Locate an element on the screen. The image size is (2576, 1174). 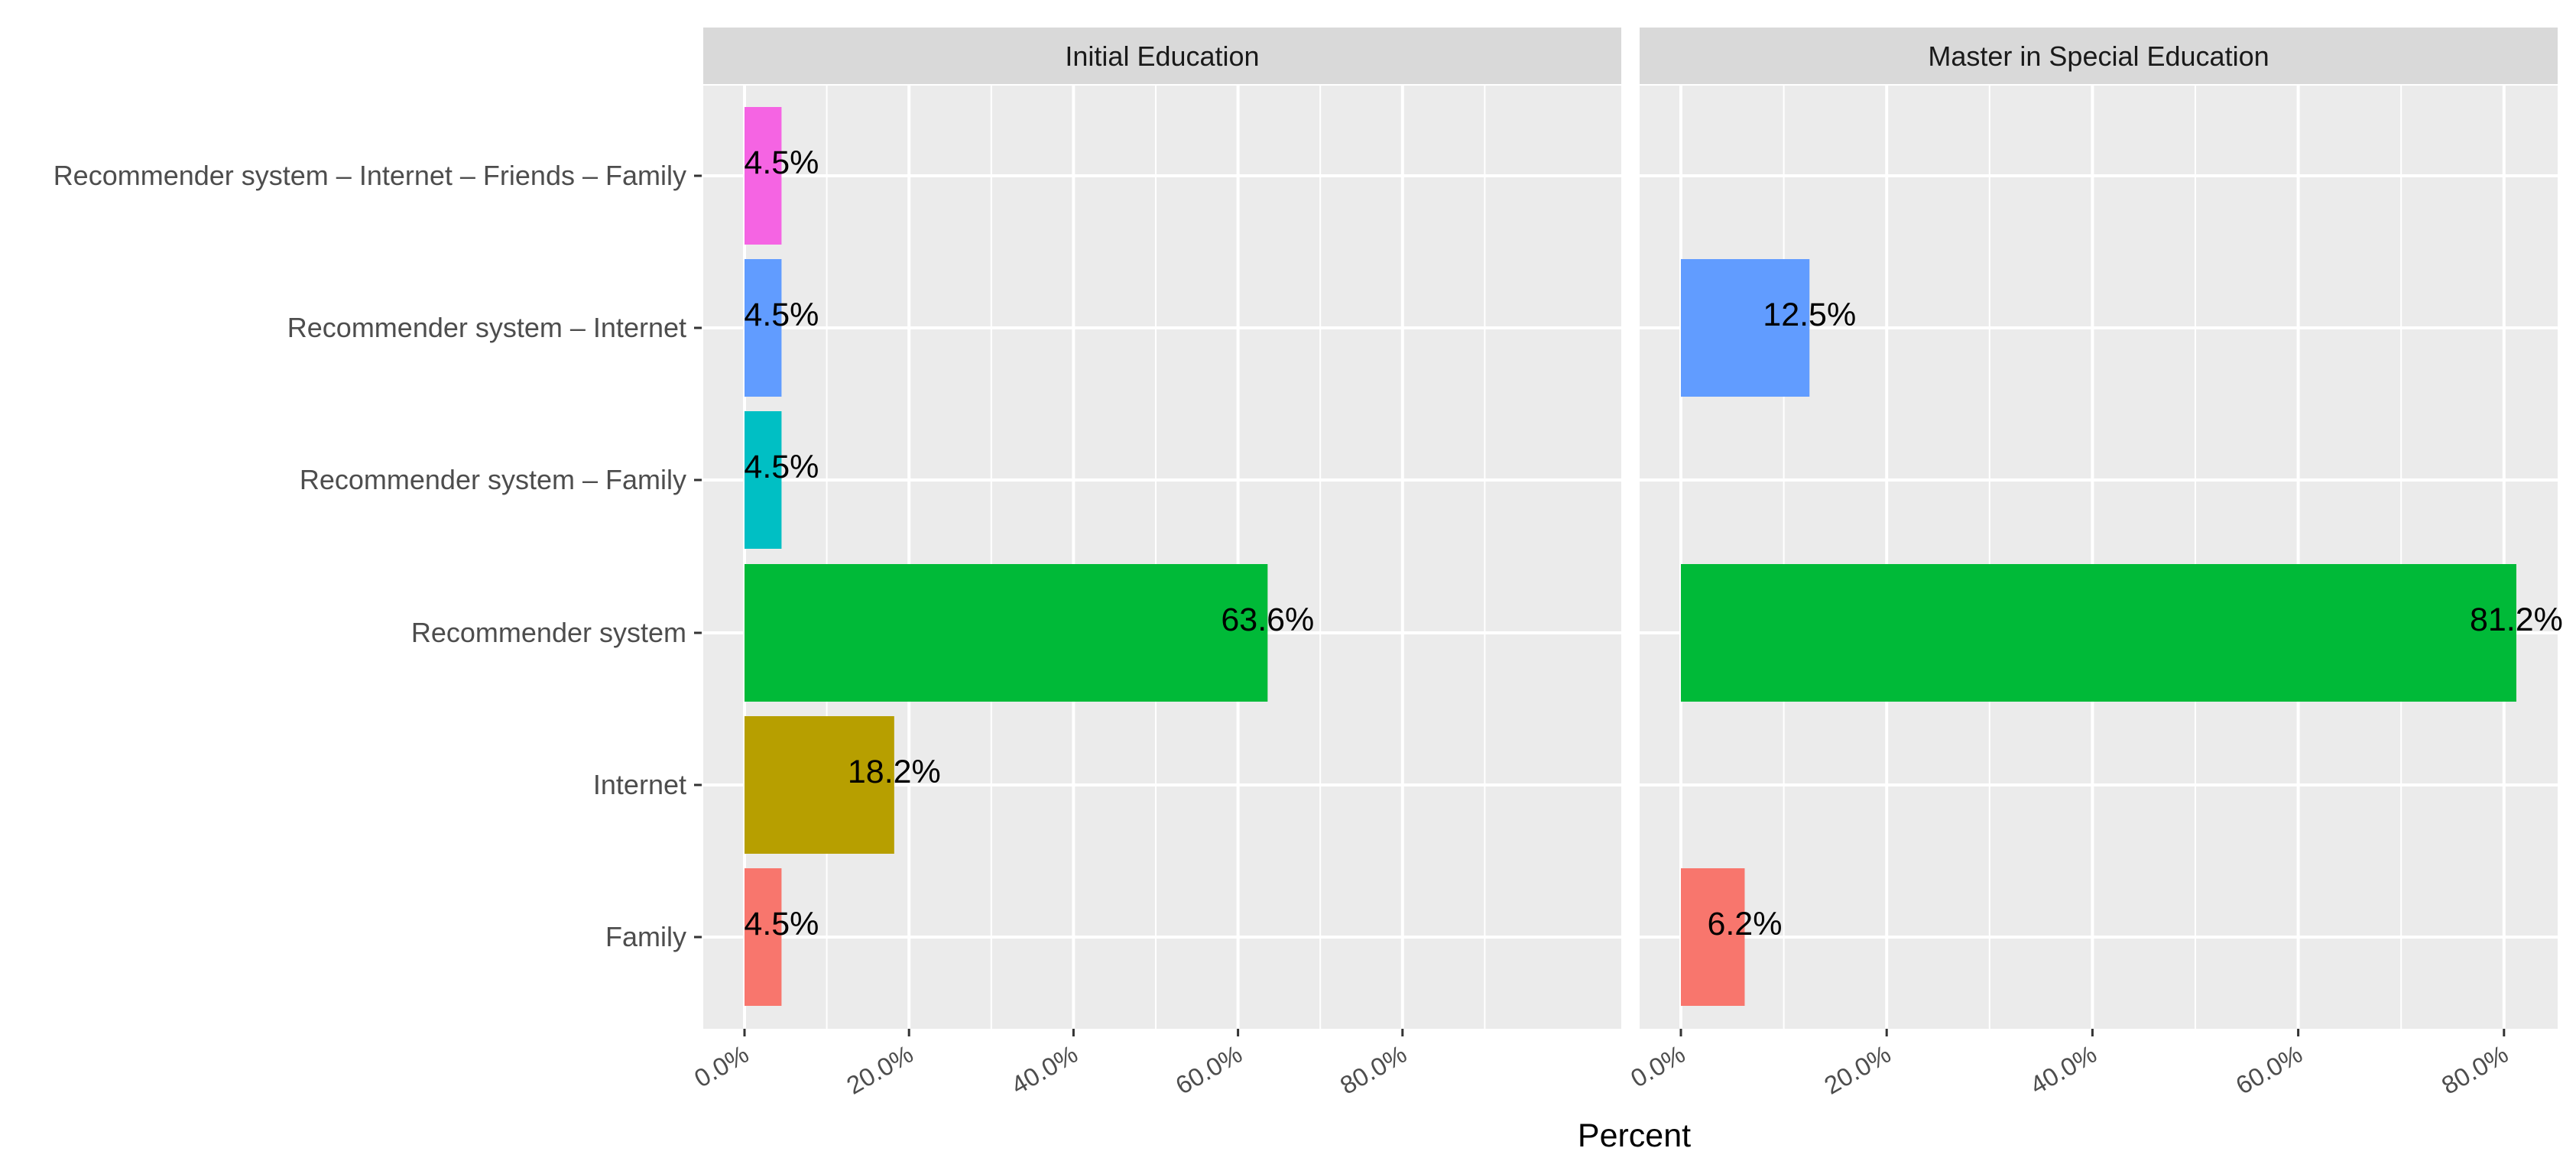
facet-strip-label: Master in Special Education is located at coordinates (2098, 56).